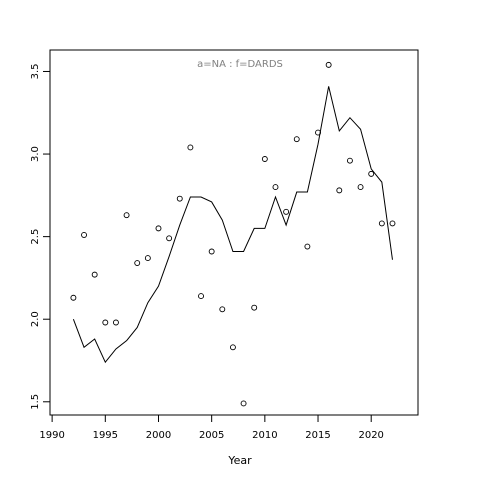  Describe the element at coordinates (370, 435) in the screenshot. I see `x-tick-label: 2020` at that location.